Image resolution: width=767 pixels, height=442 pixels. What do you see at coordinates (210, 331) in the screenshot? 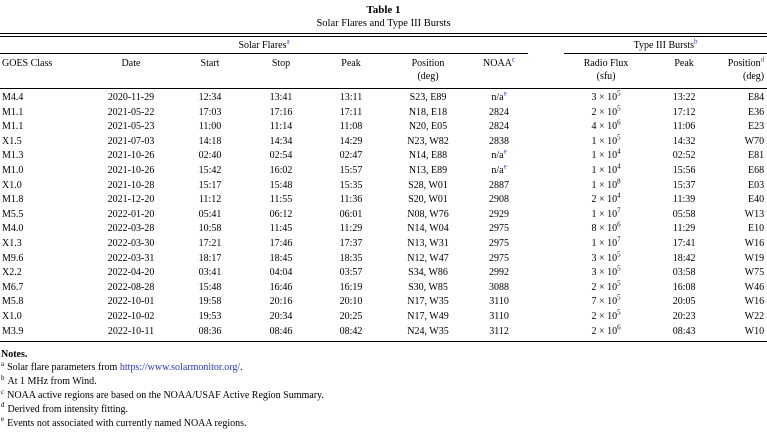
I see `cell-start: 08:36` at bounding box center [210, 331].